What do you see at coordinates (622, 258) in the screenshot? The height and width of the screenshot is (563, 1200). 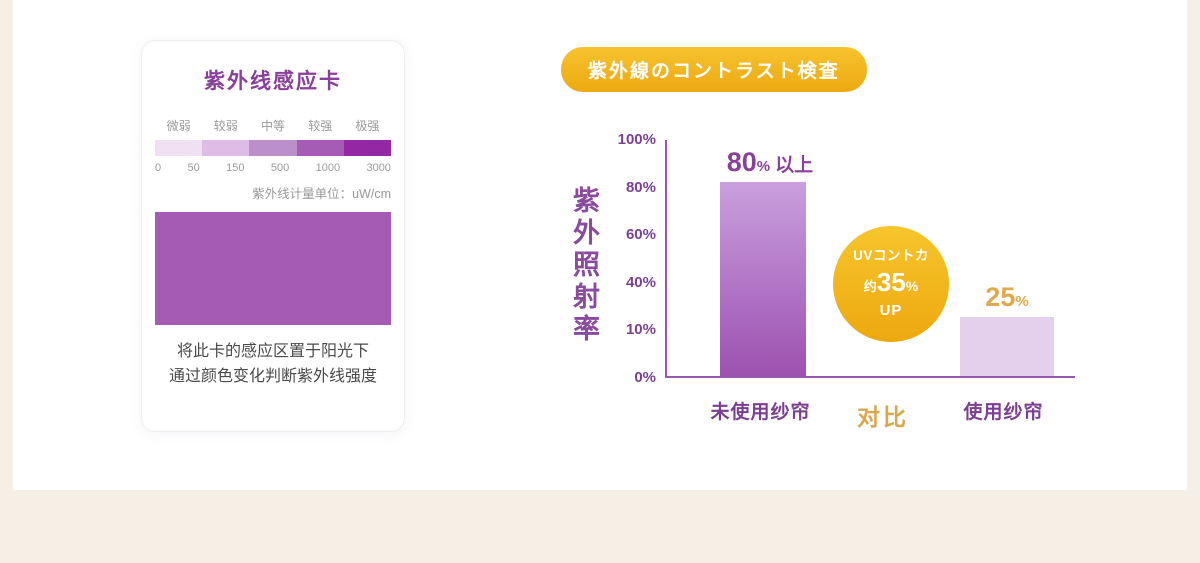 I see `y-axis-ticks: 100% 80% 60% 40% 10% 0%` at bounding box center [622, 258].